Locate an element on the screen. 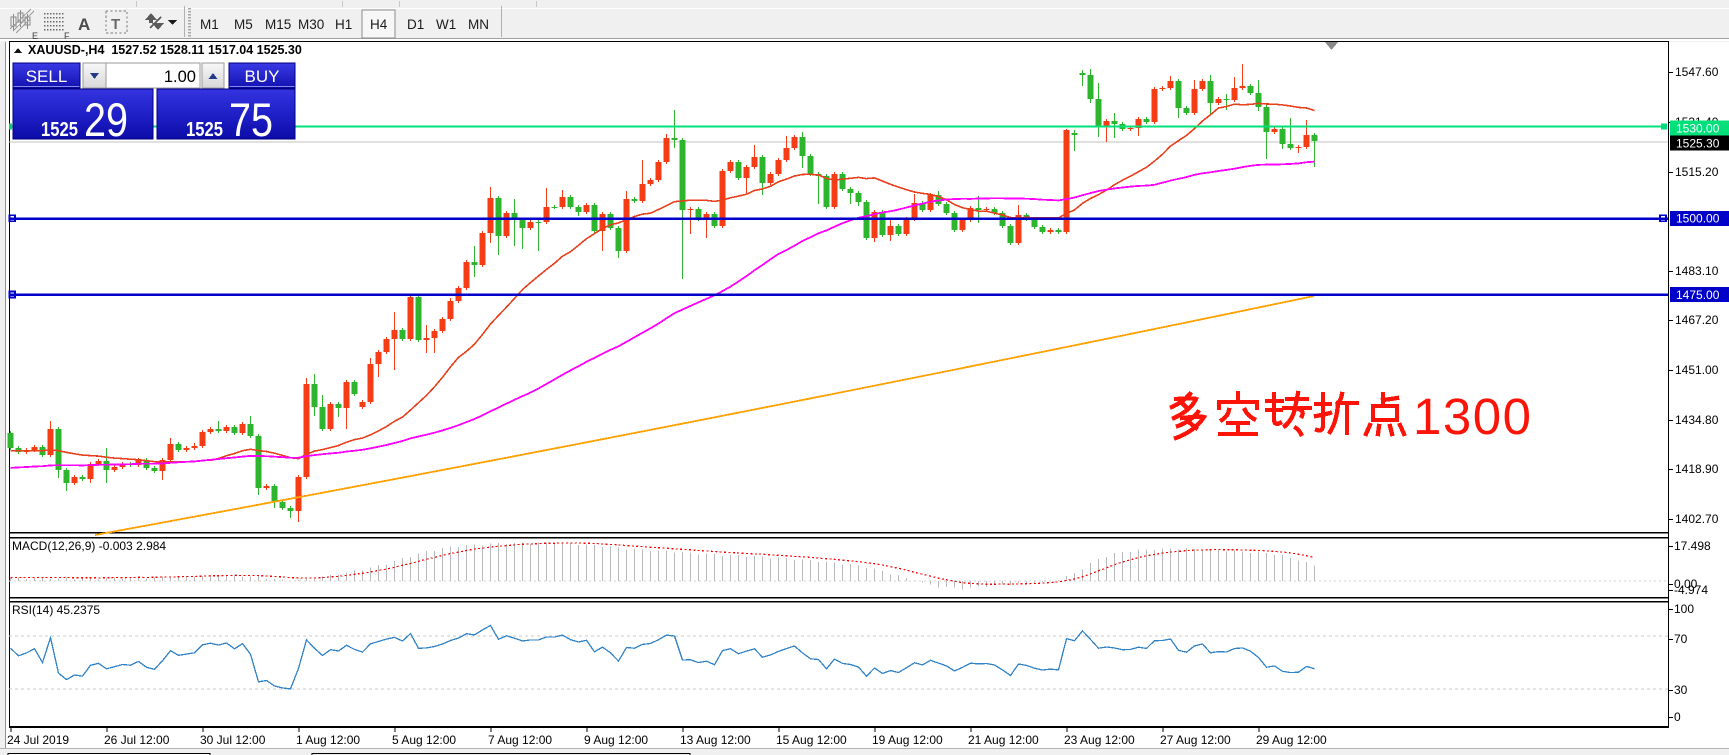 This screenshot has width=1729, height=755. svg-text: 7 Aug 12:00 is located at coordinates (520, 740).